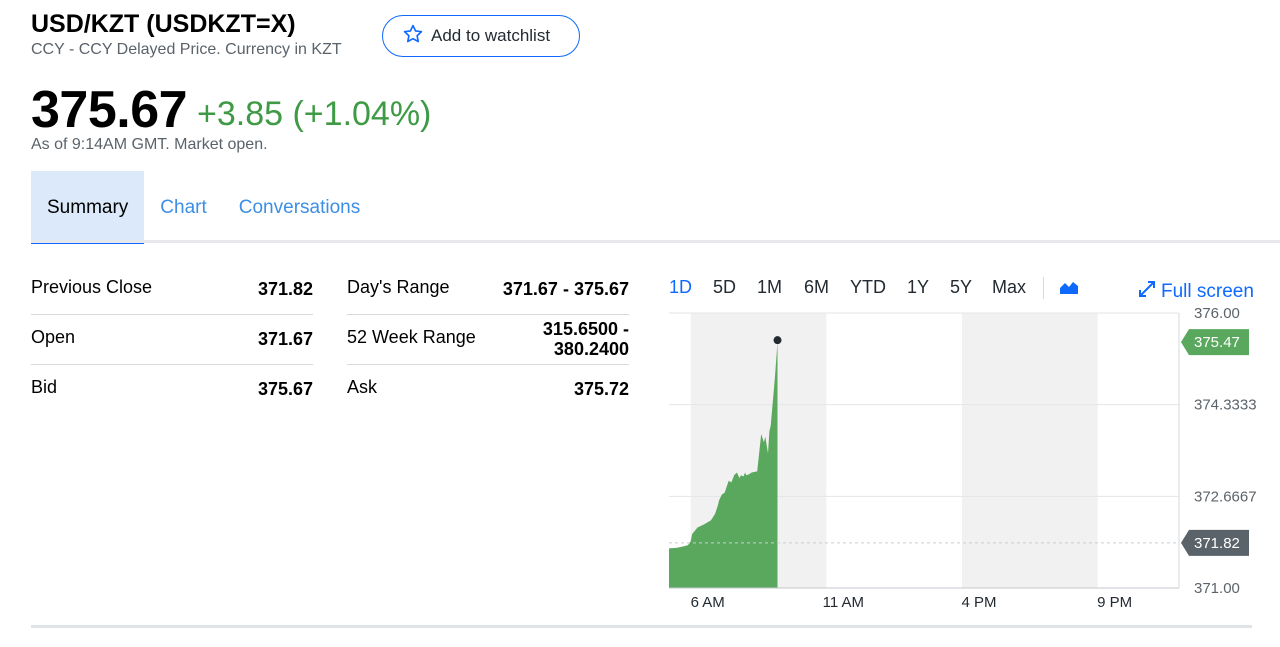 Image resolution: width=1280 pixels, height=647 pixels. I want to click on stat-label: Day's Range, so click(398, 287).